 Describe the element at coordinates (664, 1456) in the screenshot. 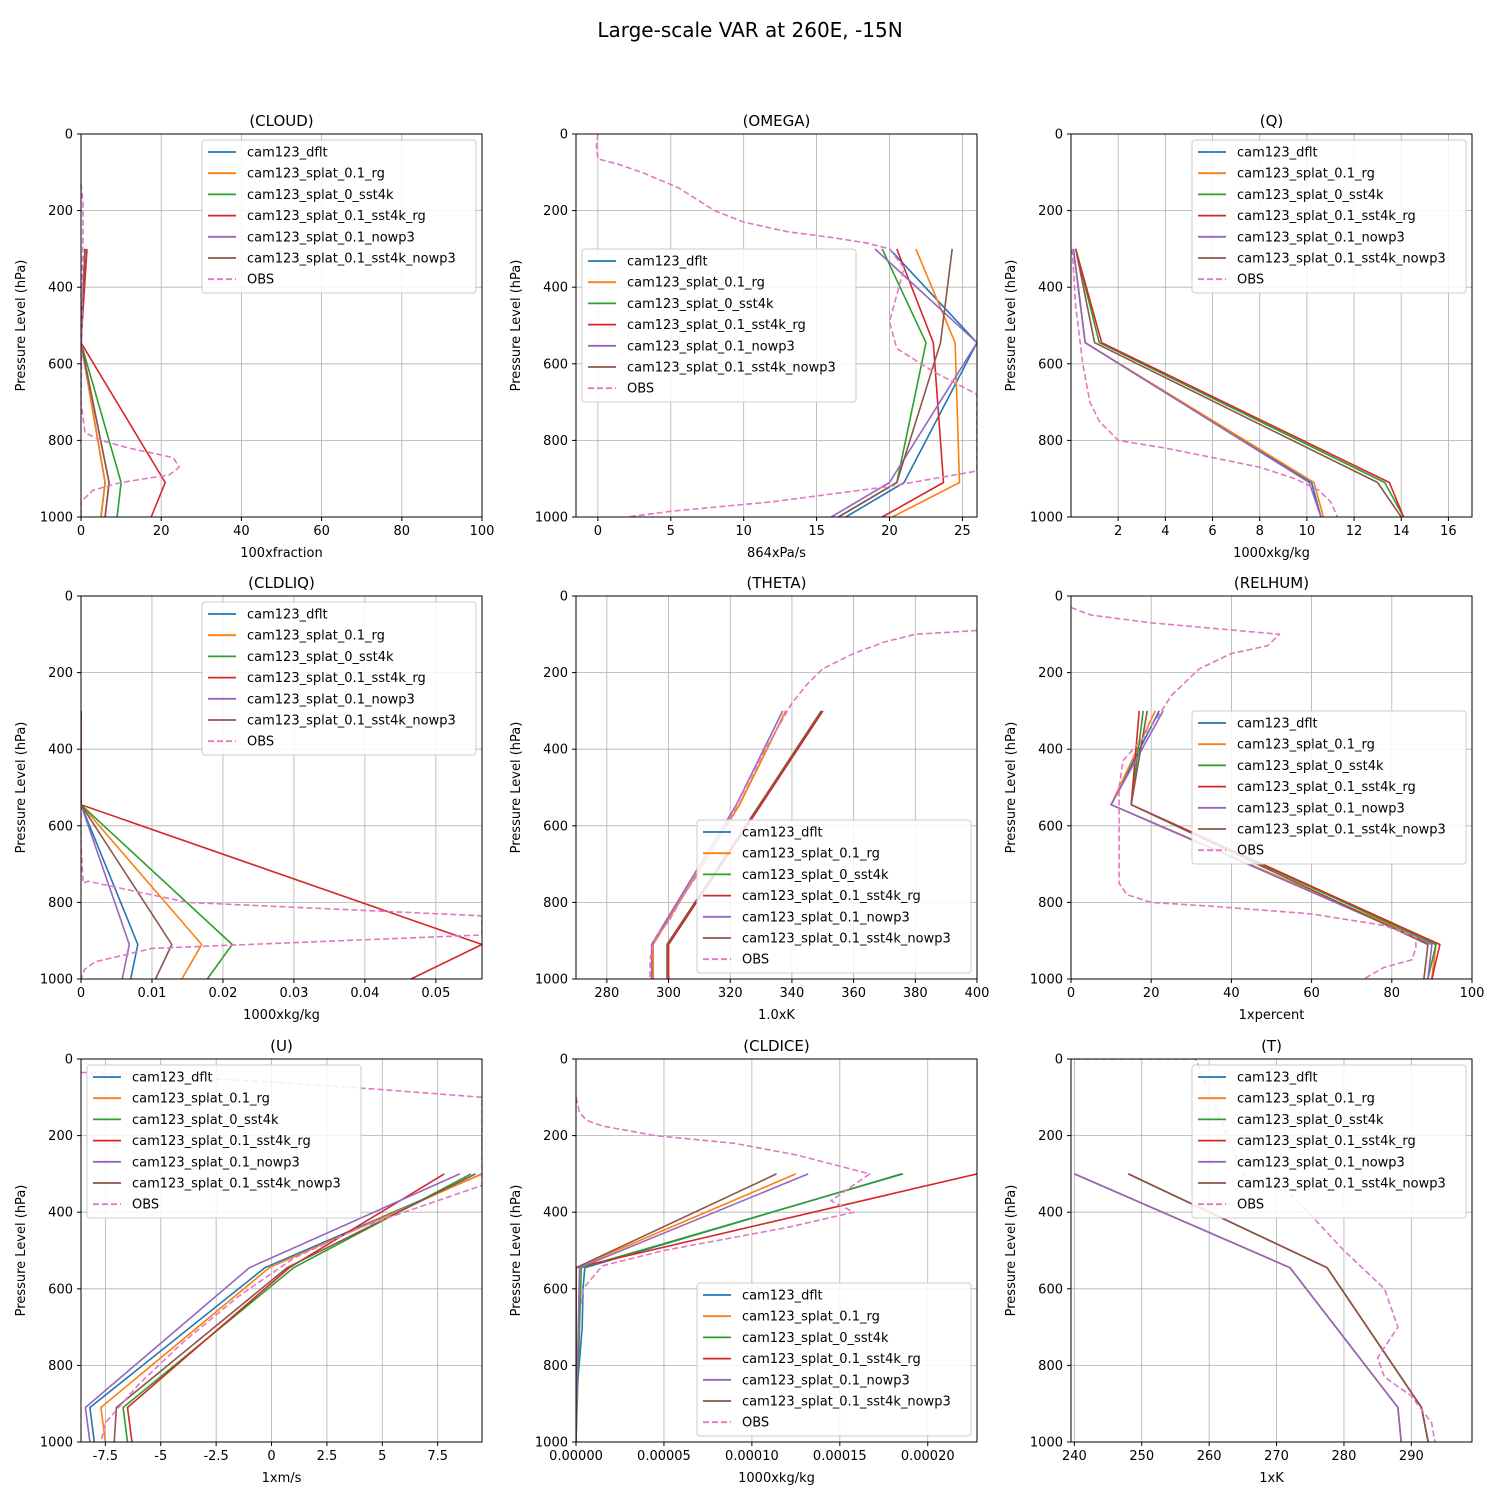

I see `x-tick-label: 0.00005` at that location.